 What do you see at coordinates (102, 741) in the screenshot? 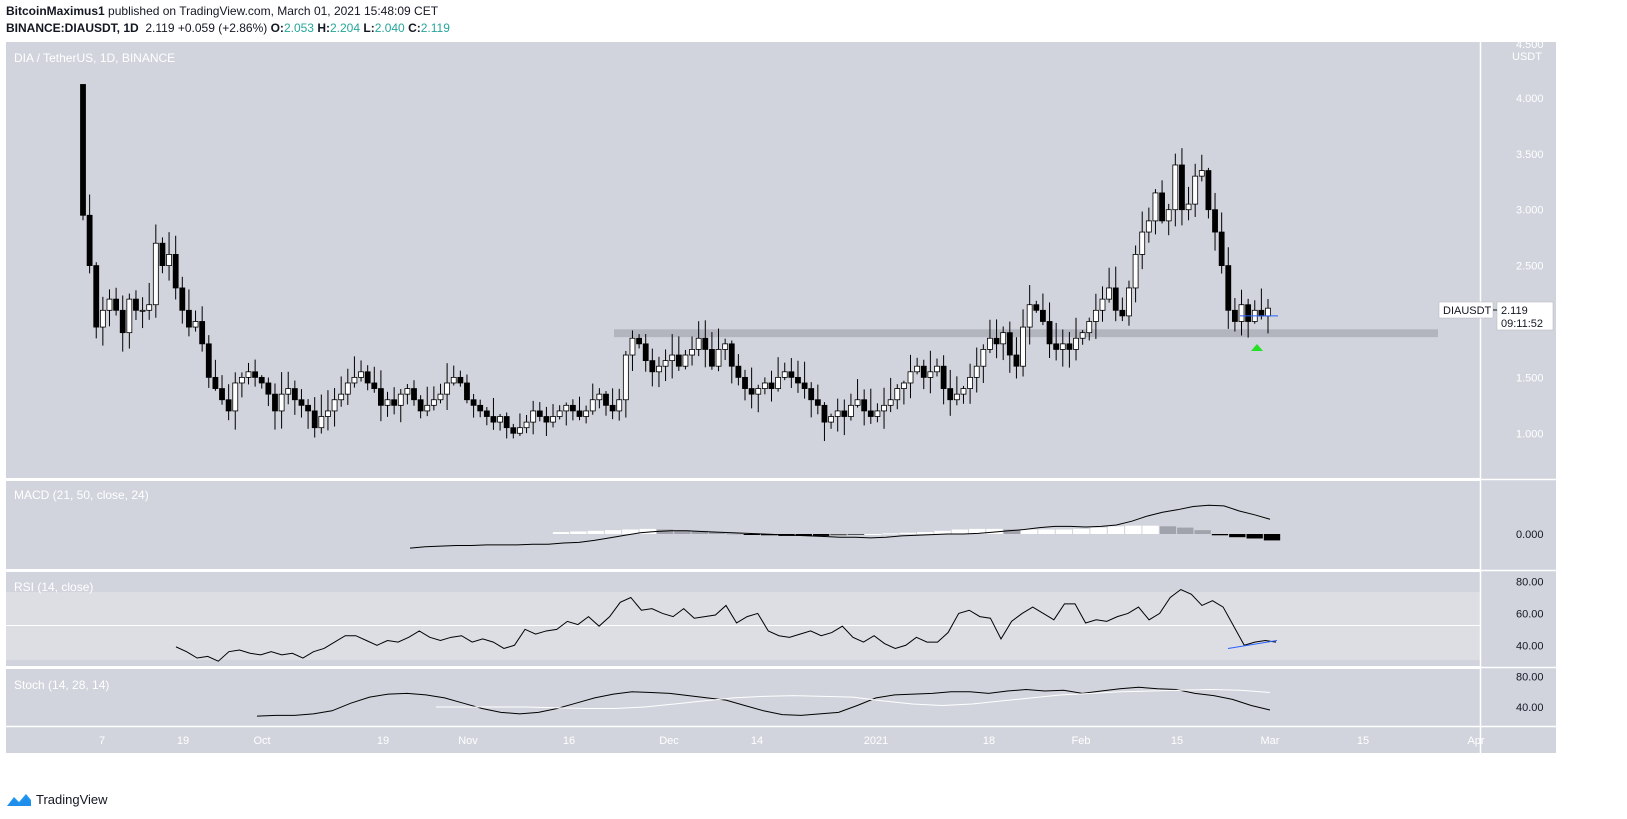
I see `time-tick: 7` at bounding box center [102, 741].